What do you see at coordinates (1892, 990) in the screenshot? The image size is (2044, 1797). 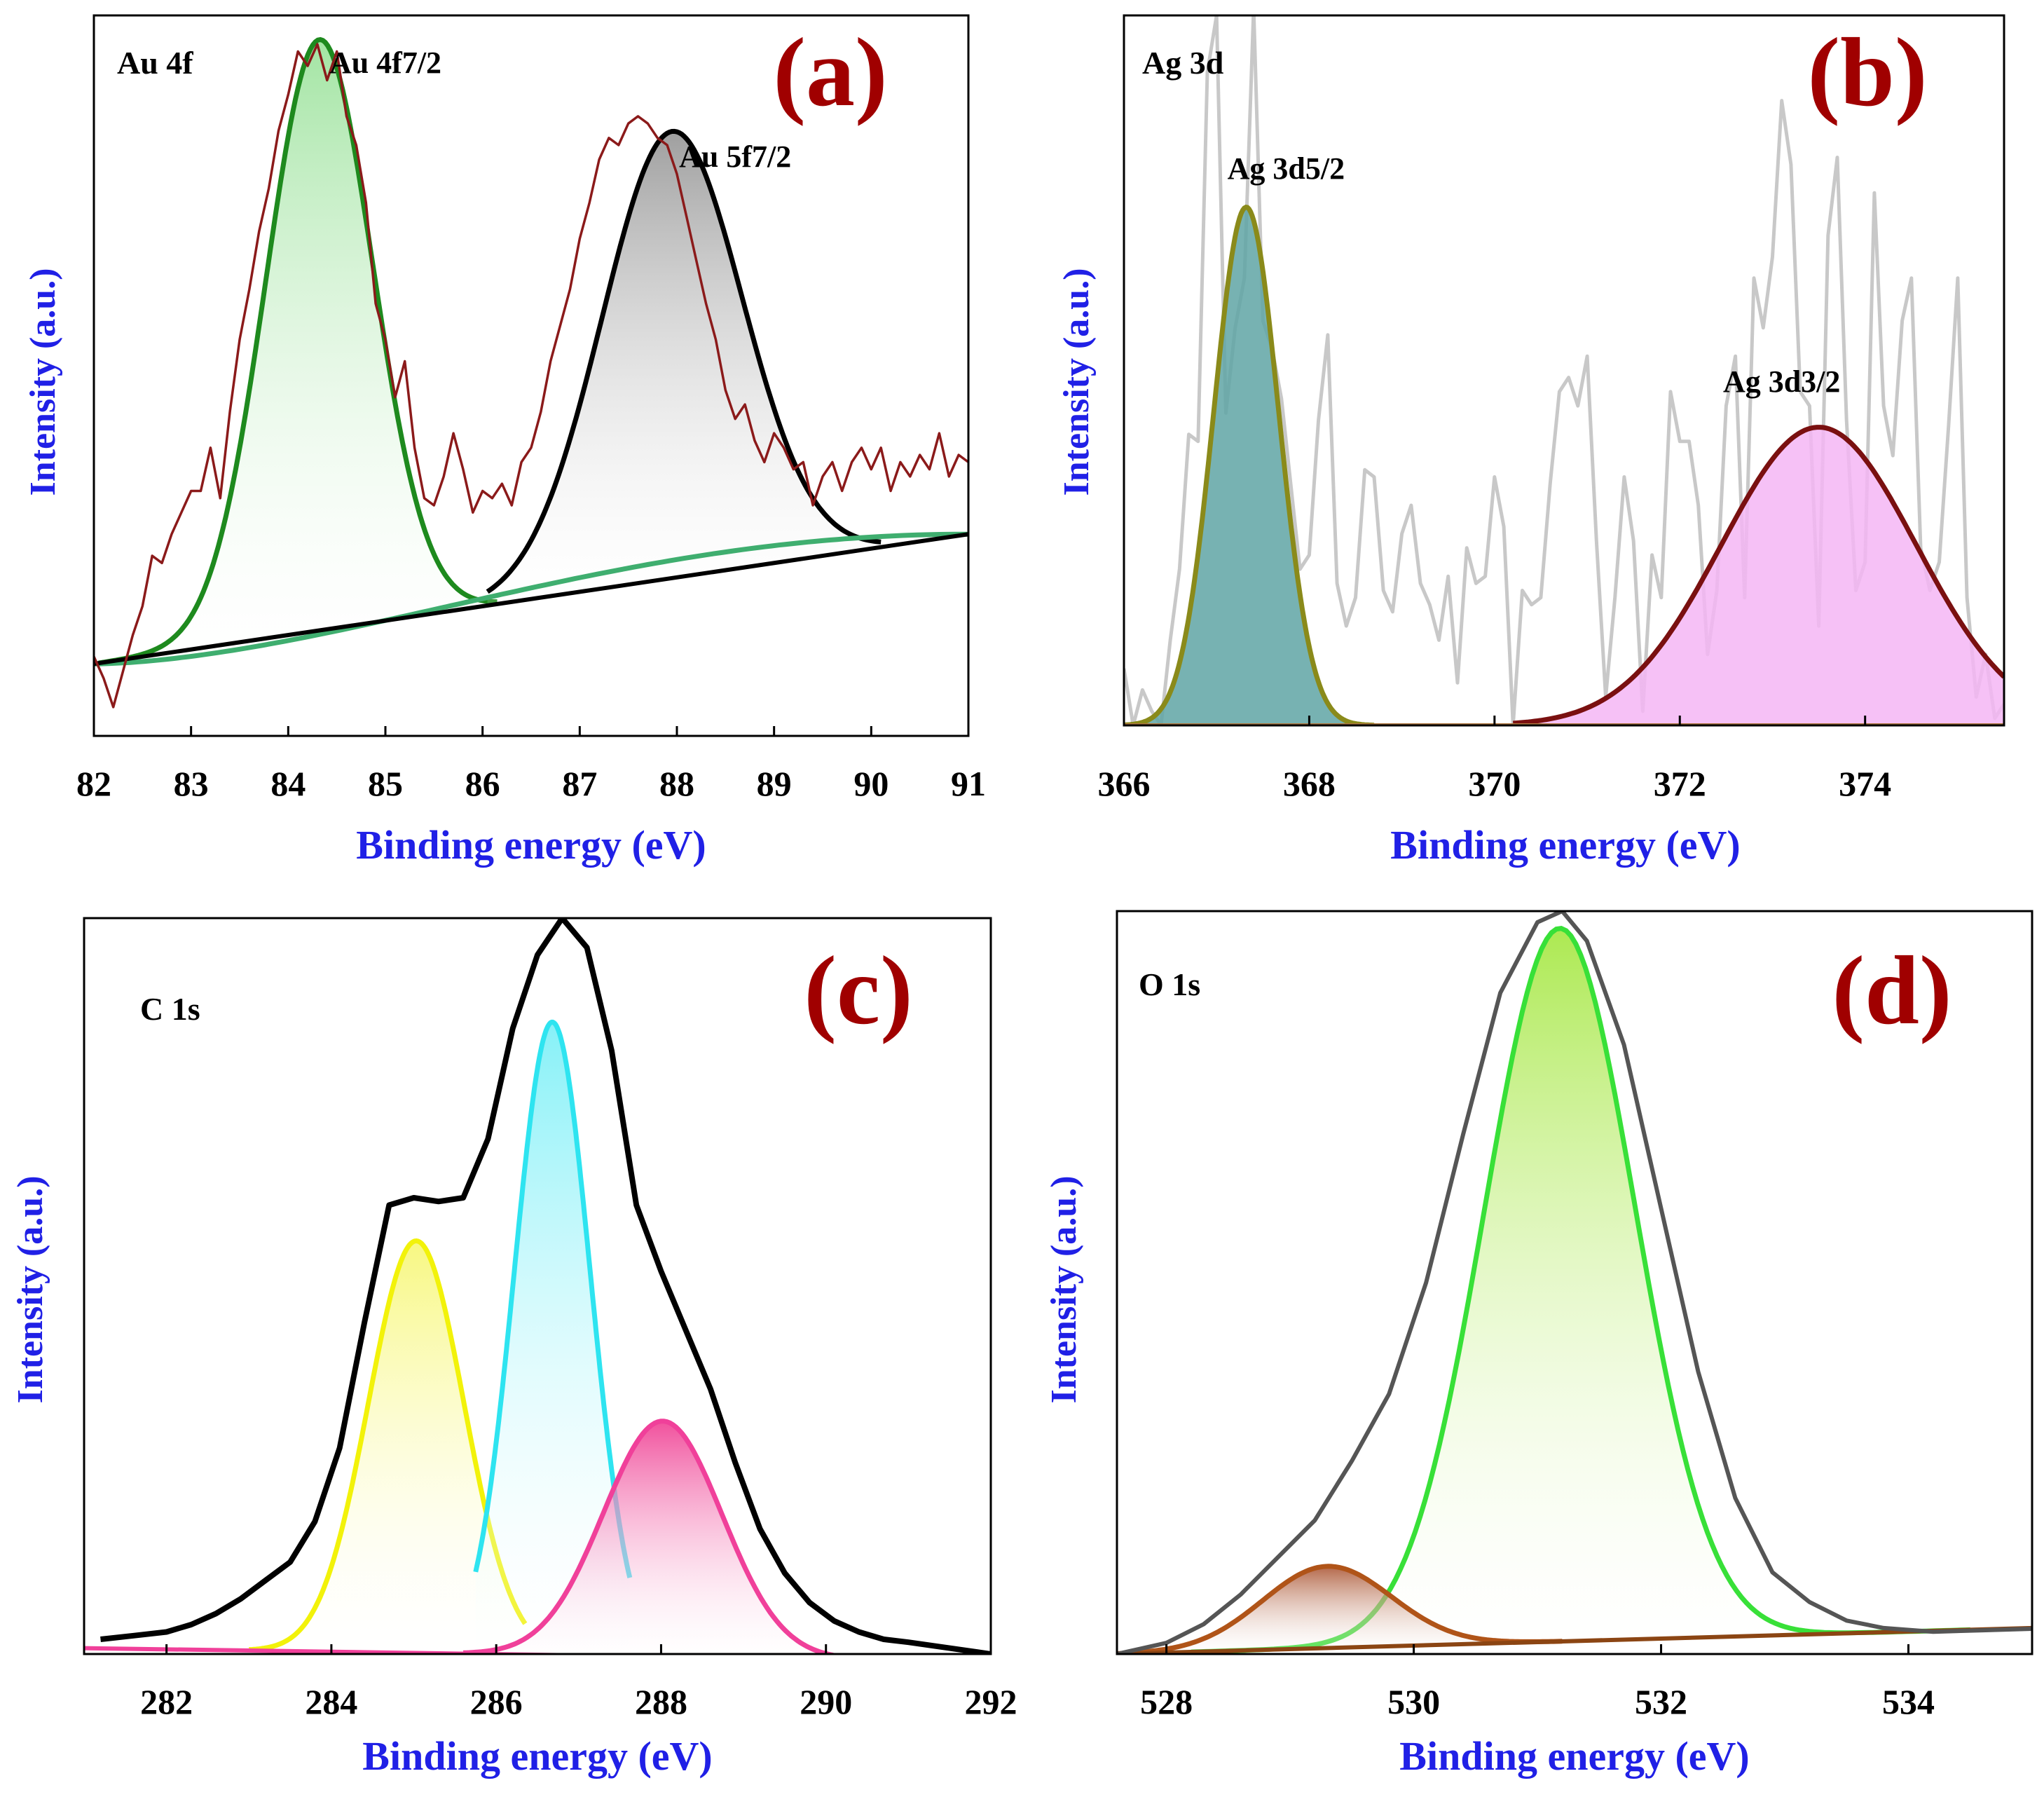 I see `panel-letter: (d)` at bounding box center [1892, 990].